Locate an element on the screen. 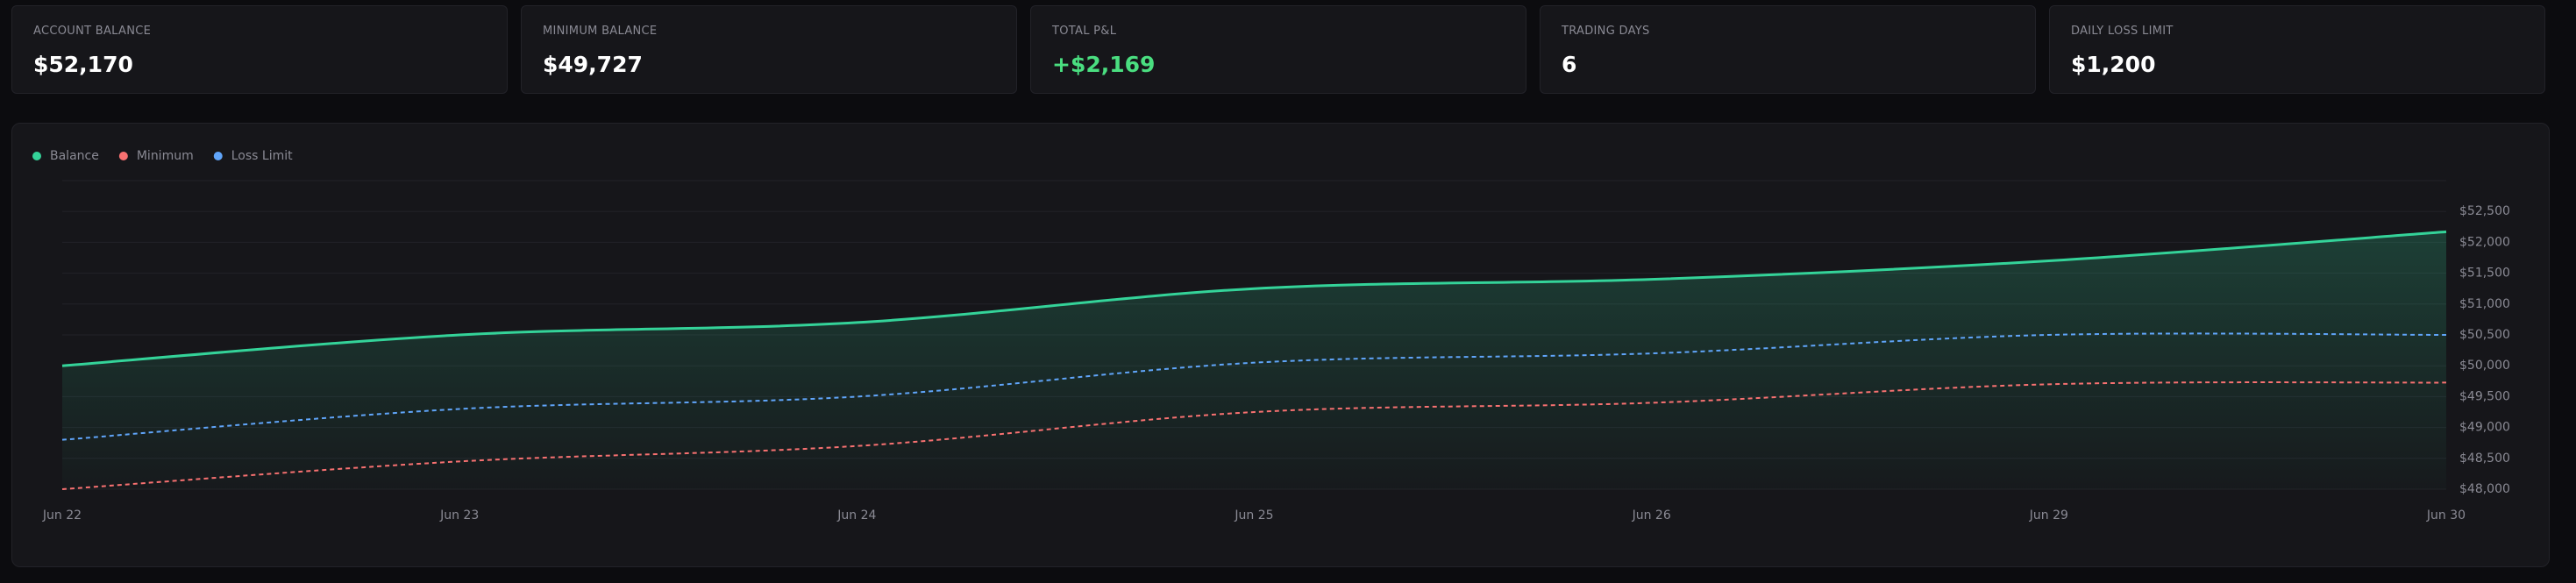  stat-card: DAILY LOSS LIMIT $1,200 is located at coordinates (2297, 49).